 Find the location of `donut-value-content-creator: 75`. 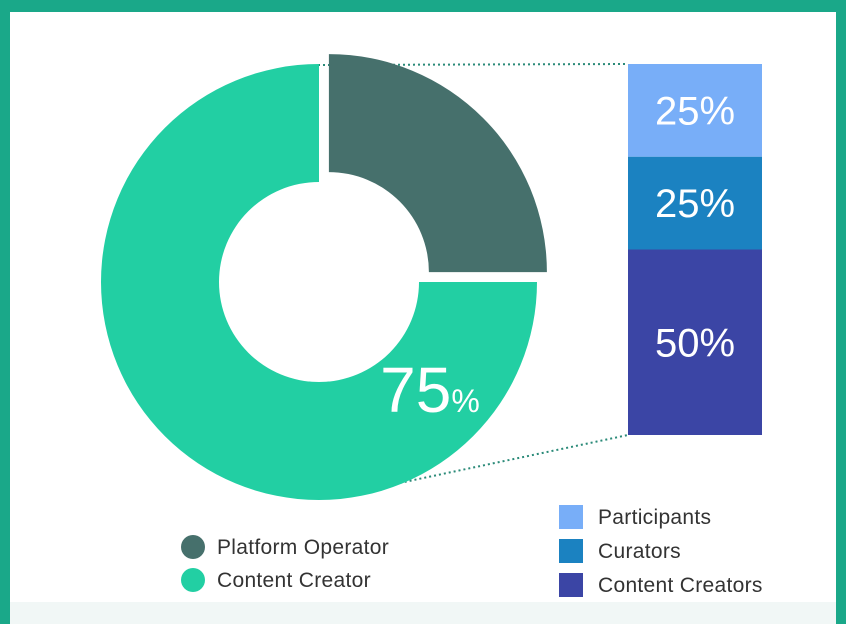

donut-value-content-creator: 75 is located at coordinates (415, 390).